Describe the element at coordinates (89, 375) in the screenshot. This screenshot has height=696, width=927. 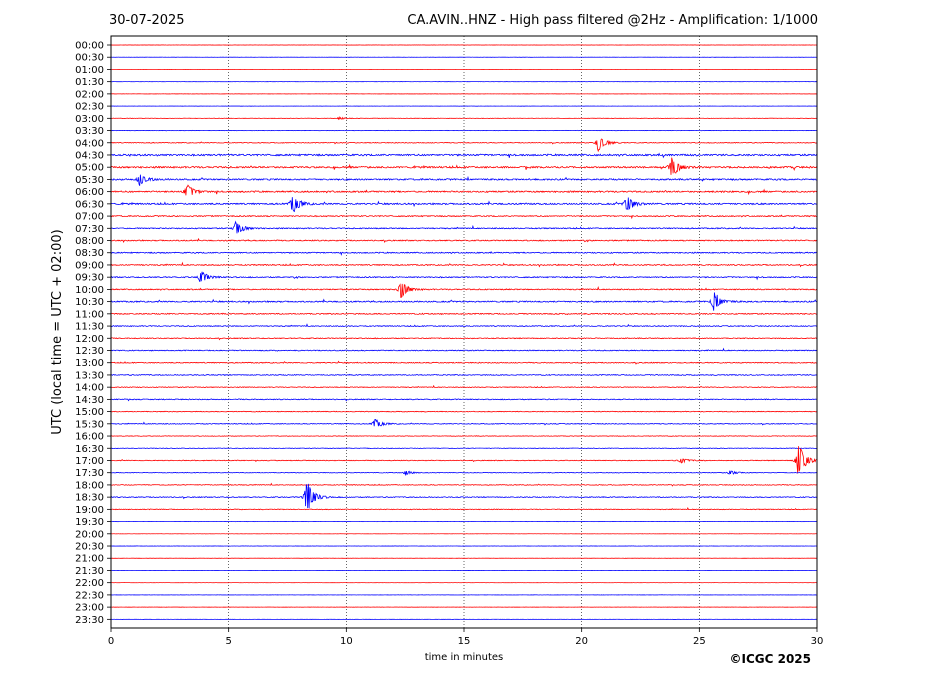
I see `row-label-27: 13:30` at that location.